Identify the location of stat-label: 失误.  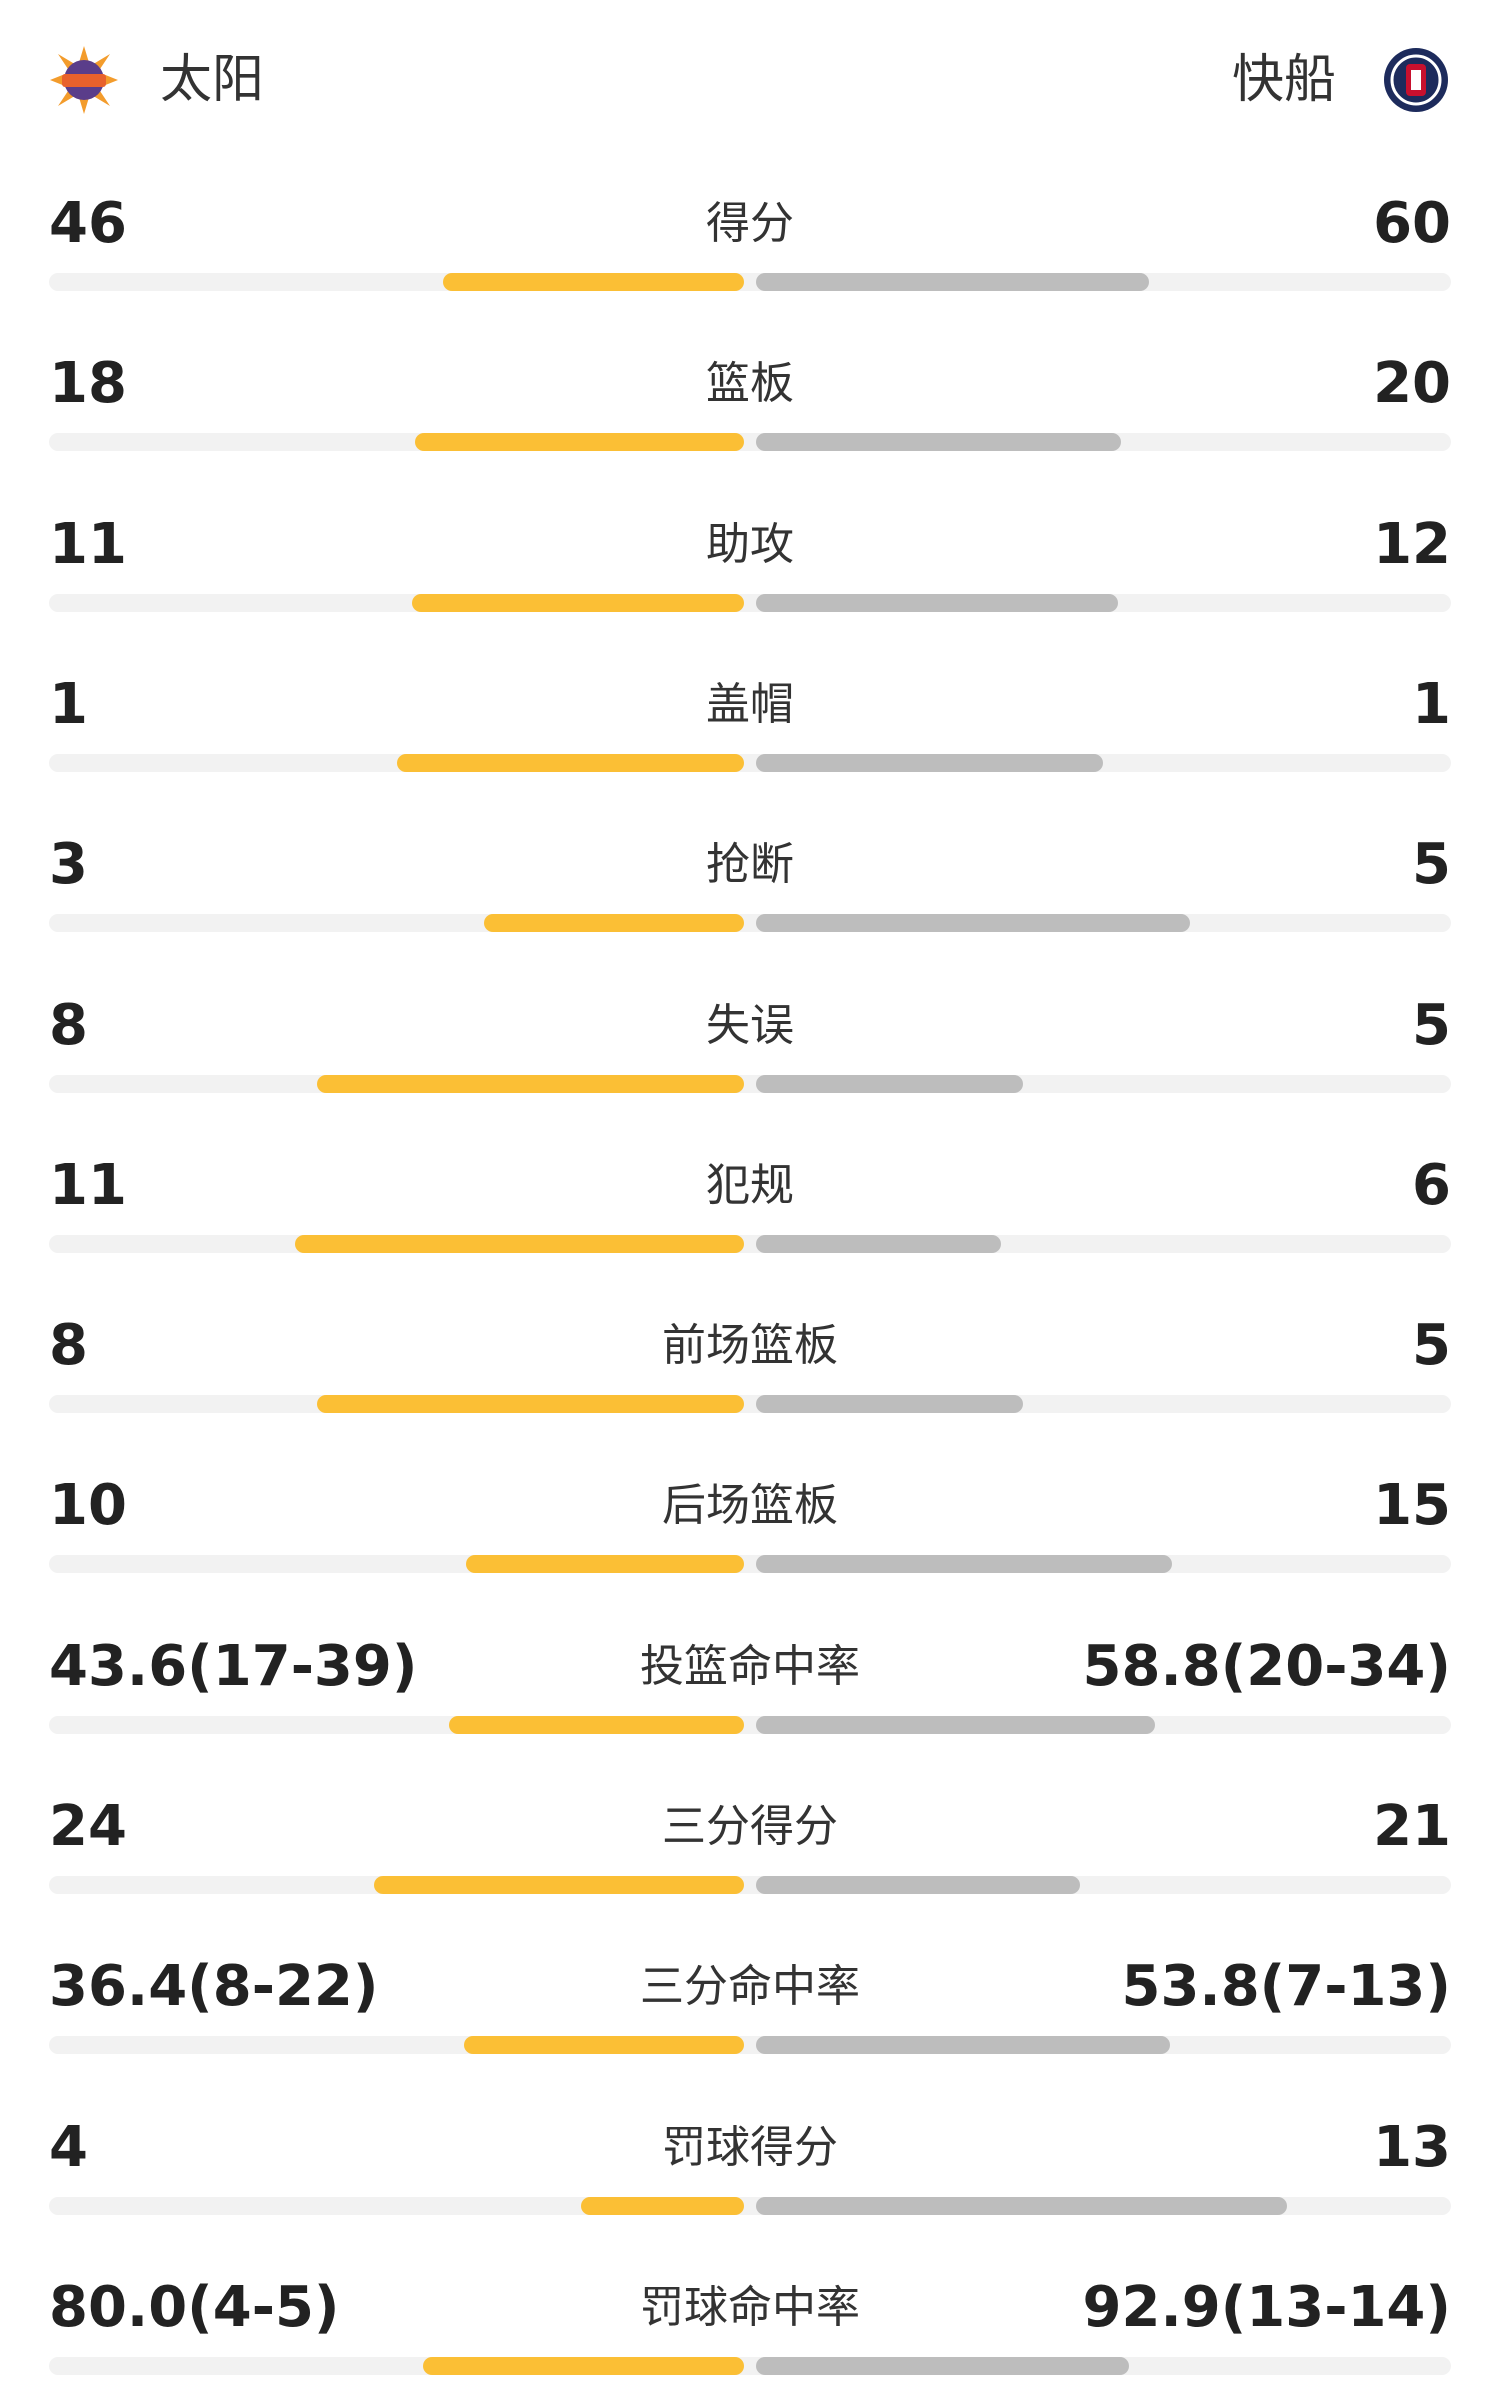
(750, 1025).